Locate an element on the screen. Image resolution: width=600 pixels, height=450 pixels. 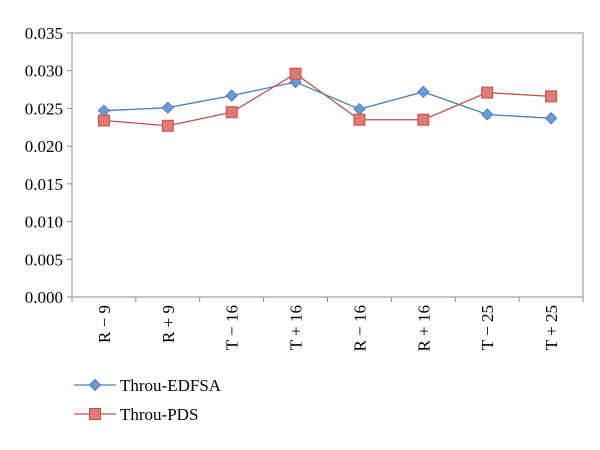
y-tick-label: 0.005 is located at coordinates (44, 259).